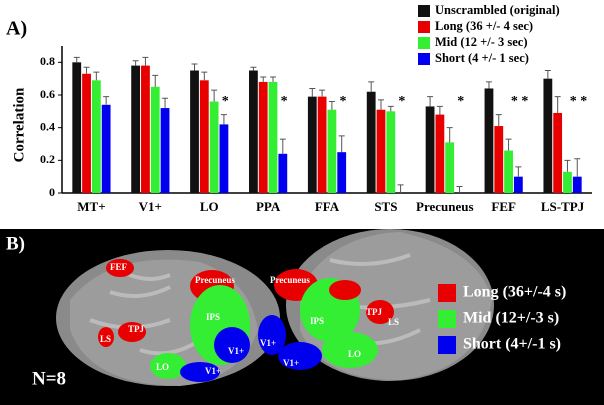 Image resolution: width=604 pixels, height=405 pixels. I want to click on region-label: FEF, so click(119, 267).